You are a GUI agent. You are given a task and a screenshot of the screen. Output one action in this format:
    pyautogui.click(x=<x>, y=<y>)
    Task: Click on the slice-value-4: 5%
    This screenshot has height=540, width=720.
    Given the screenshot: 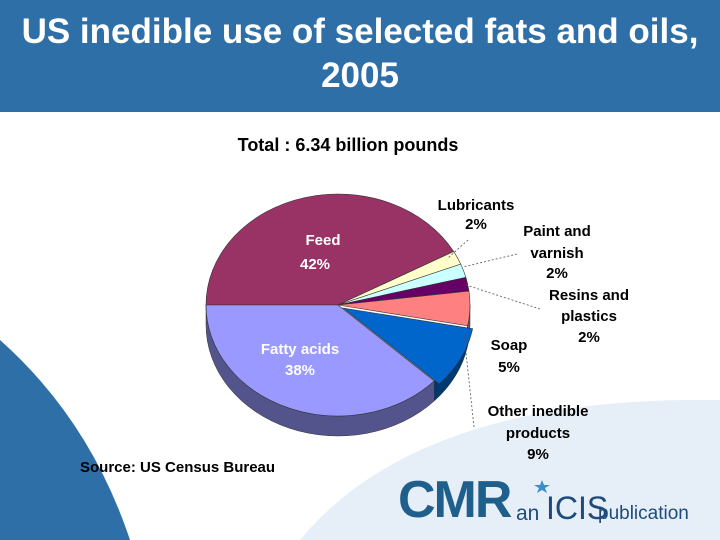 What is the action you would take?
    pyautogui.click(x=509, y=367)
    